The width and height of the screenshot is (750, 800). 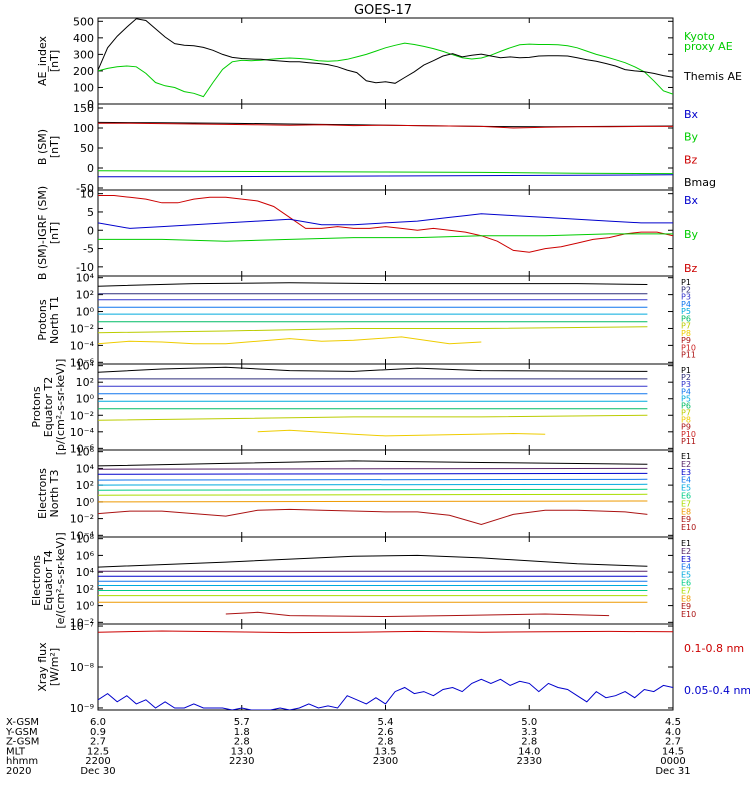 I want to click on y-tick-label: 10⁻⁹, so click(x=82, y=708).